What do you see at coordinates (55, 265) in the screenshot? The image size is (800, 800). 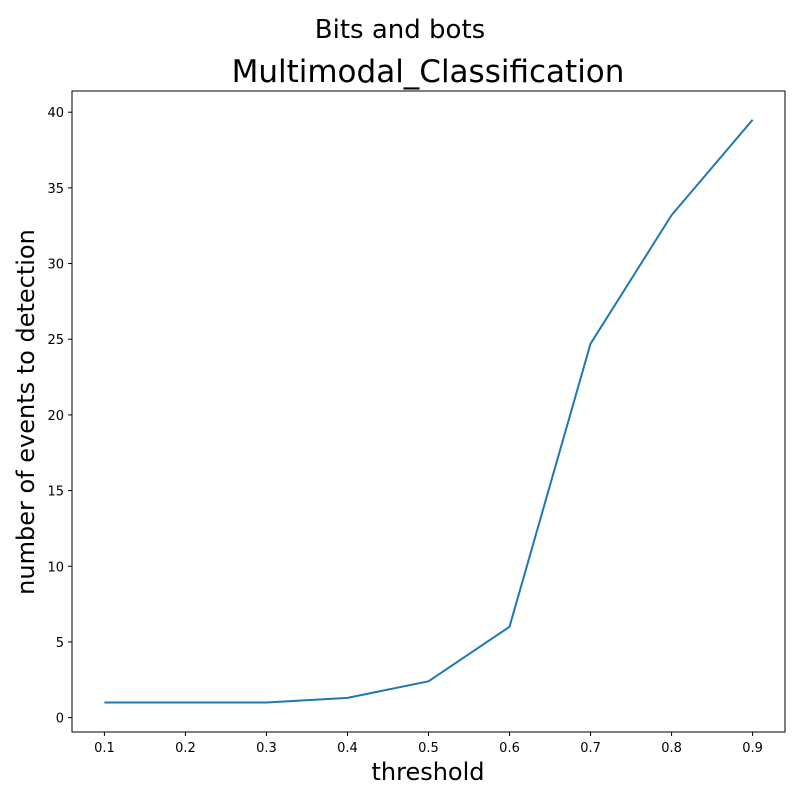 I see `y-tick-label: 30` at bounding box center [55, 265].